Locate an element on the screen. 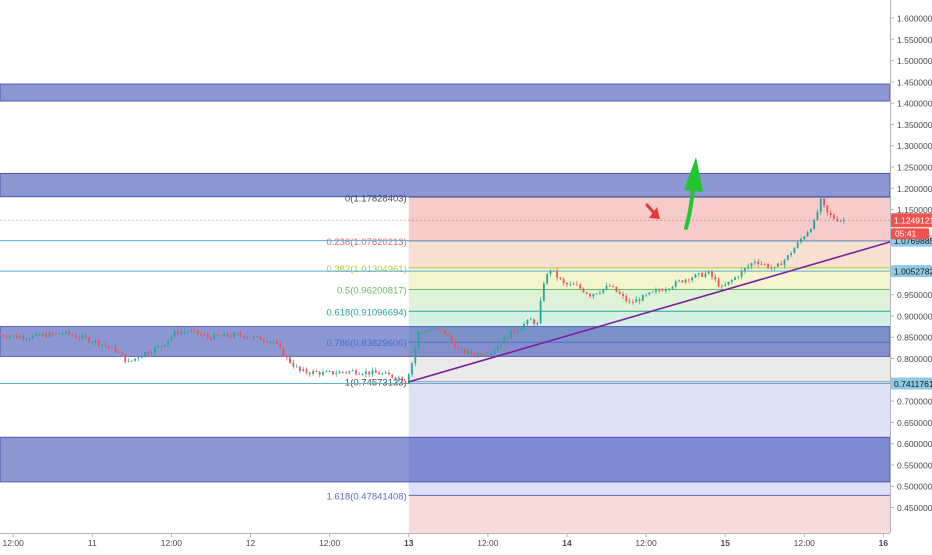  price-tick-label: 1.60000000 is located at coordinates (914, 19).